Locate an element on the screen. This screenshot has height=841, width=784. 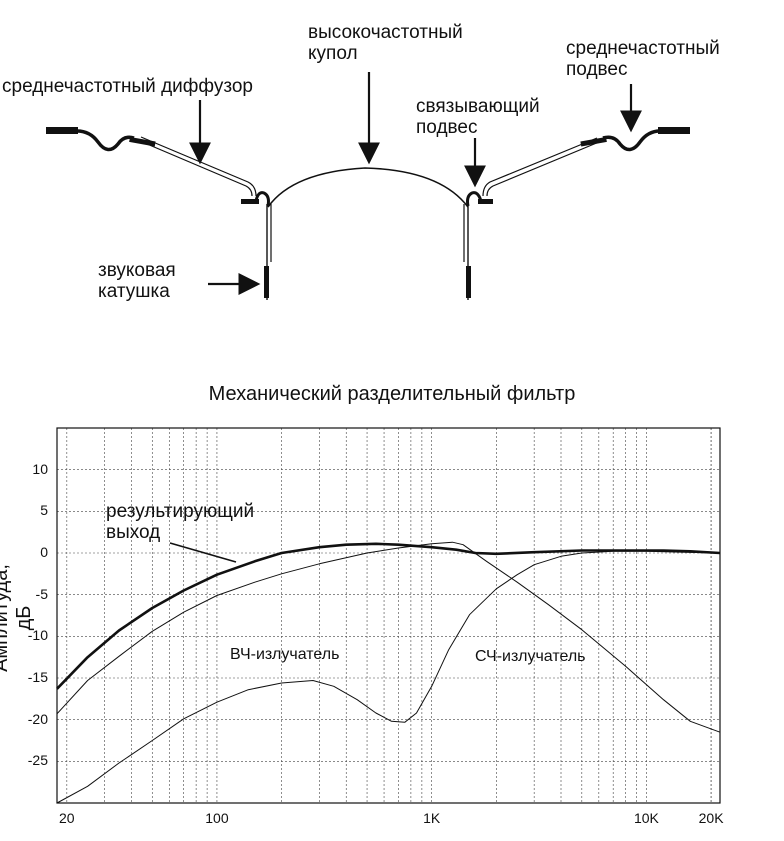
right-voice-coil is located at coordinates (467, 252).